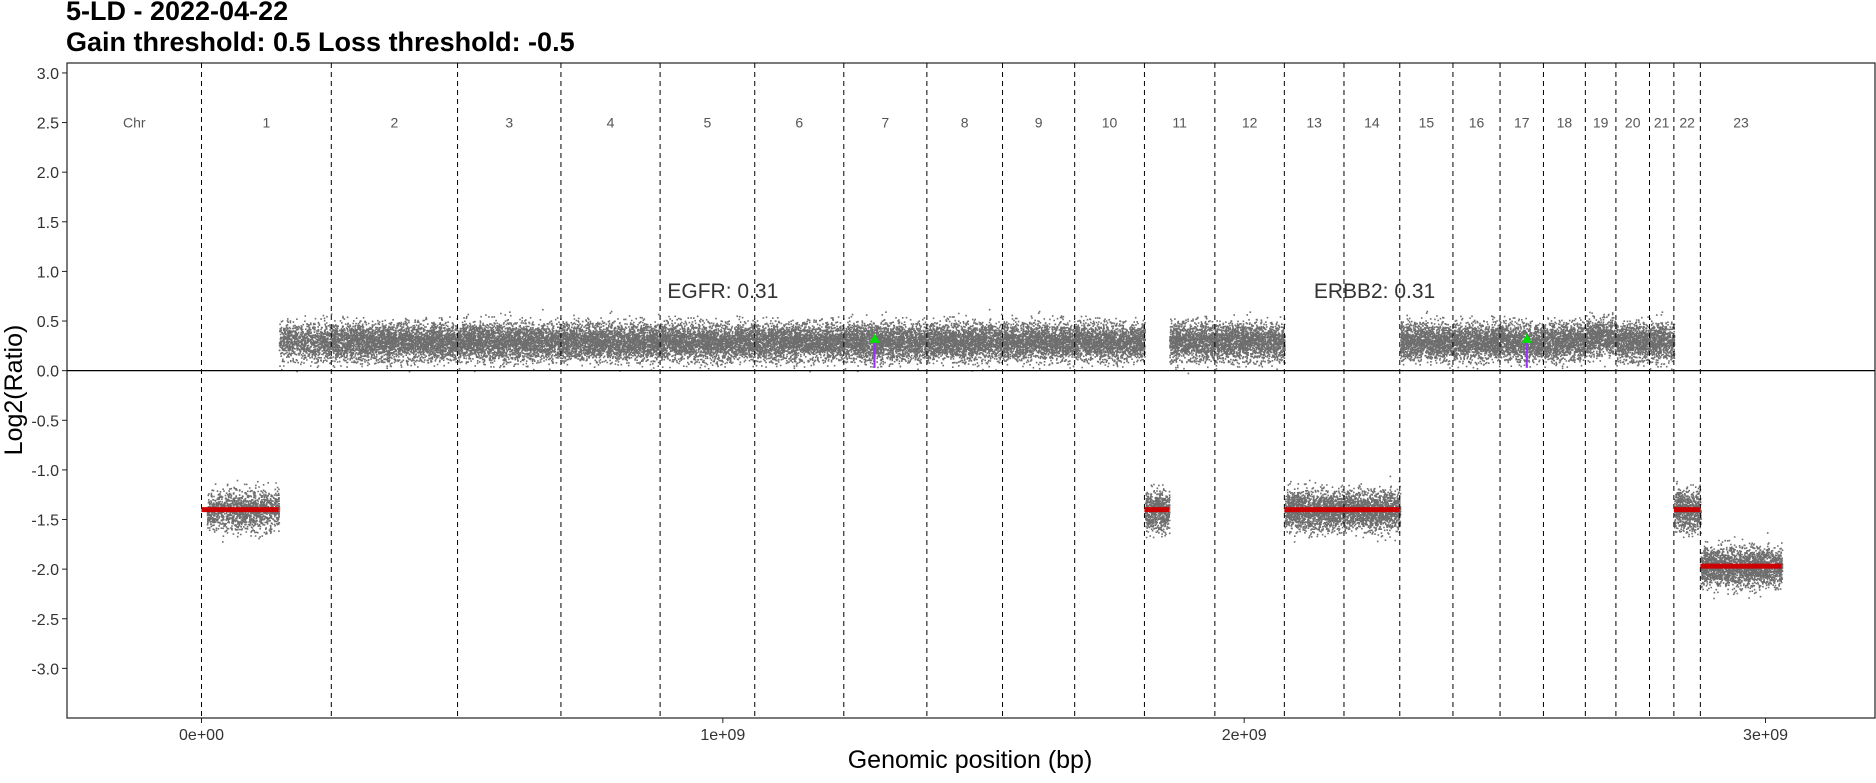 This screenshot has height=783, width=1876. What do you see at coordinates (1244, 735) in the screenshot?
I see `x-tick-label: 2e+09` at bounding box center [1244, 735].